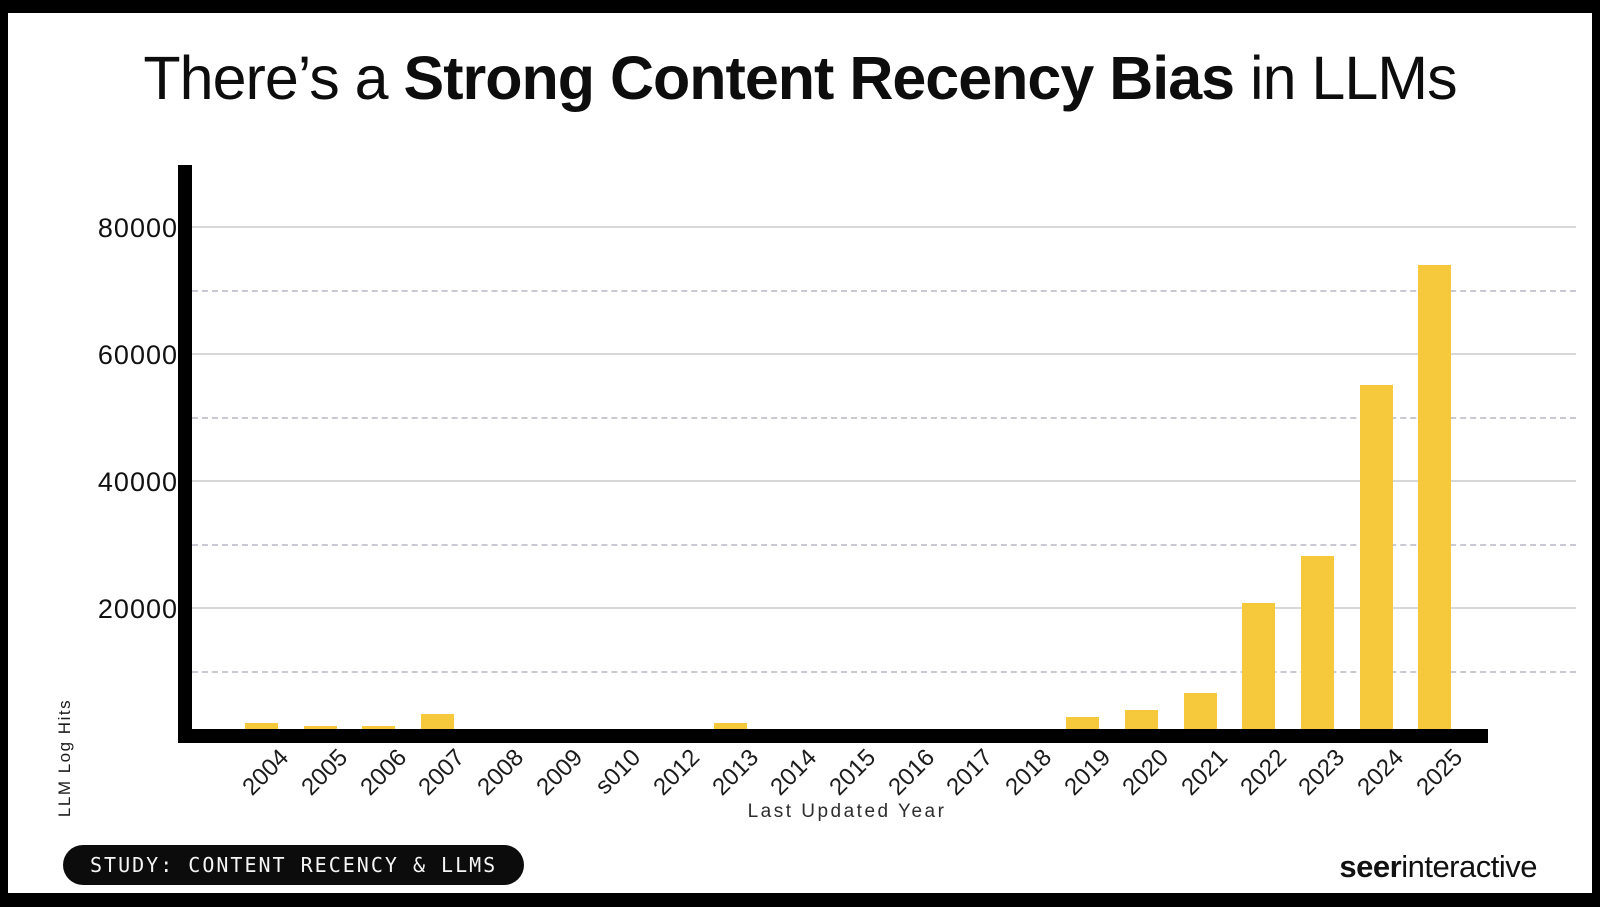 The image size is (1600, 907). What do you see at coordinates (559, 772) in the screenshot?
I see `x-tick-2009: 2009` at bounding box center [559, 772].